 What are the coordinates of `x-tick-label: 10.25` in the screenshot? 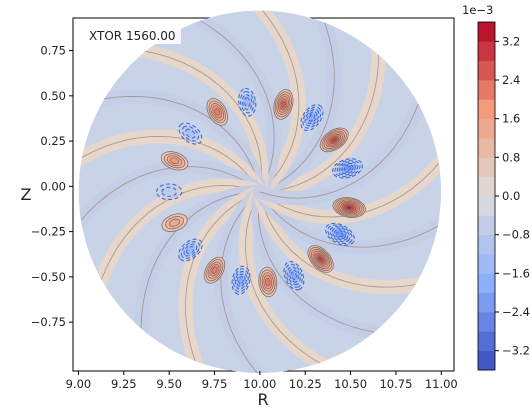 It's located at (305, 384).